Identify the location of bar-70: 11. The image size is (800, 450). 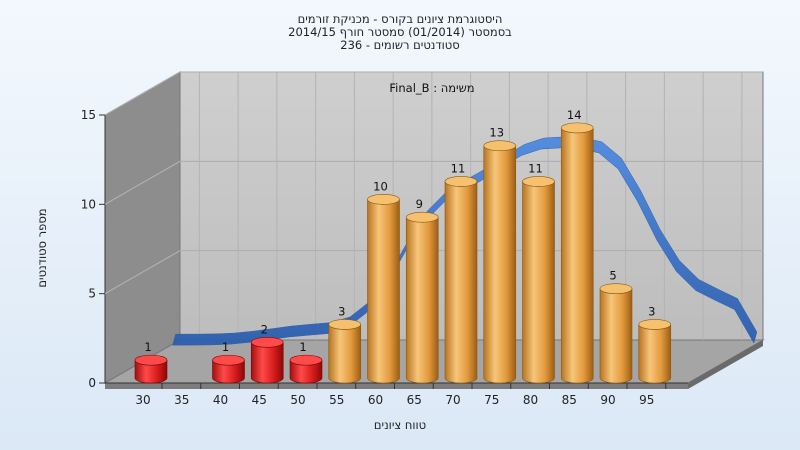
(461, 272).